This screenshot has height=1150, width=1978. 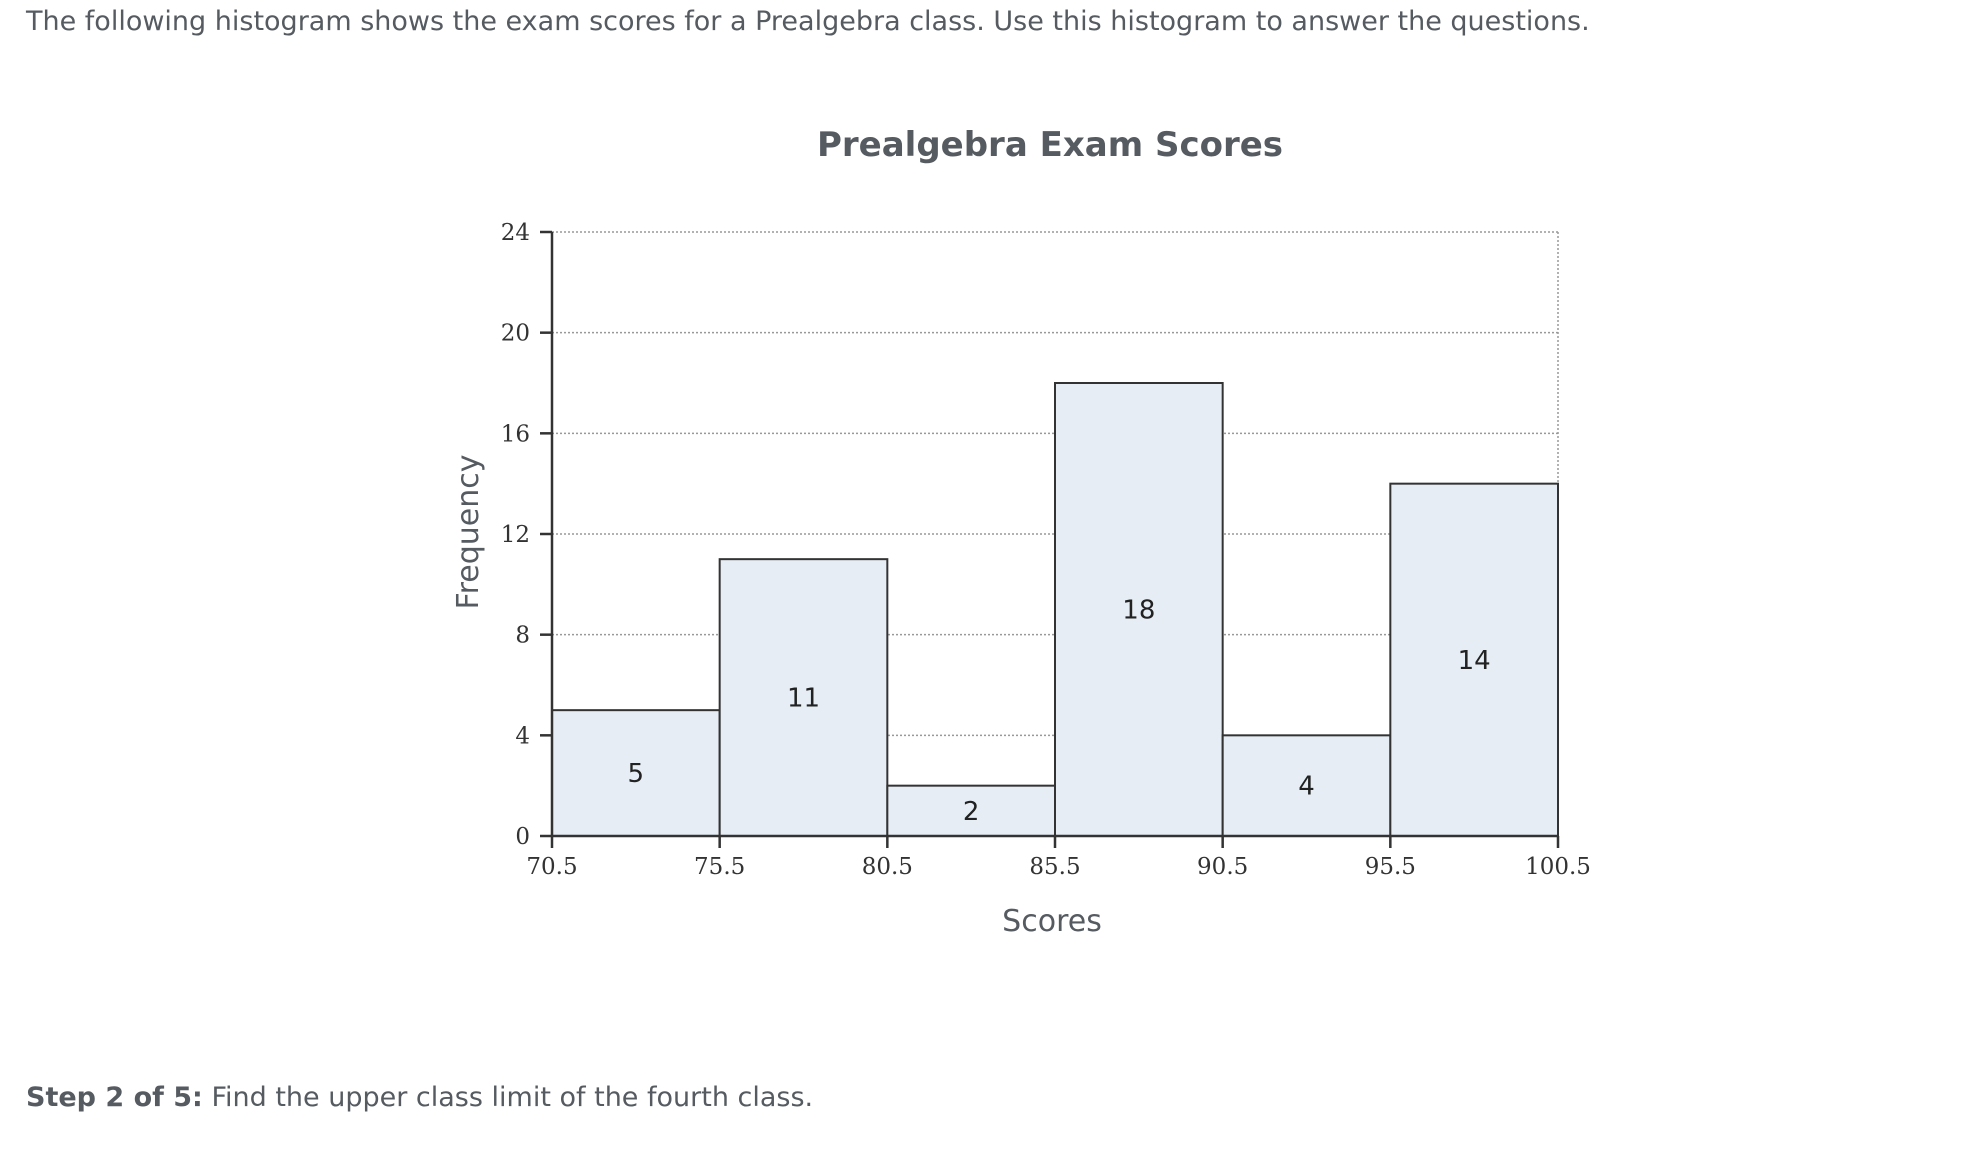 What do you see at coordinates (1222, 867) in the screenshot?
I see `x-tick-label: 90.5` at bounding box center [1222, 867].